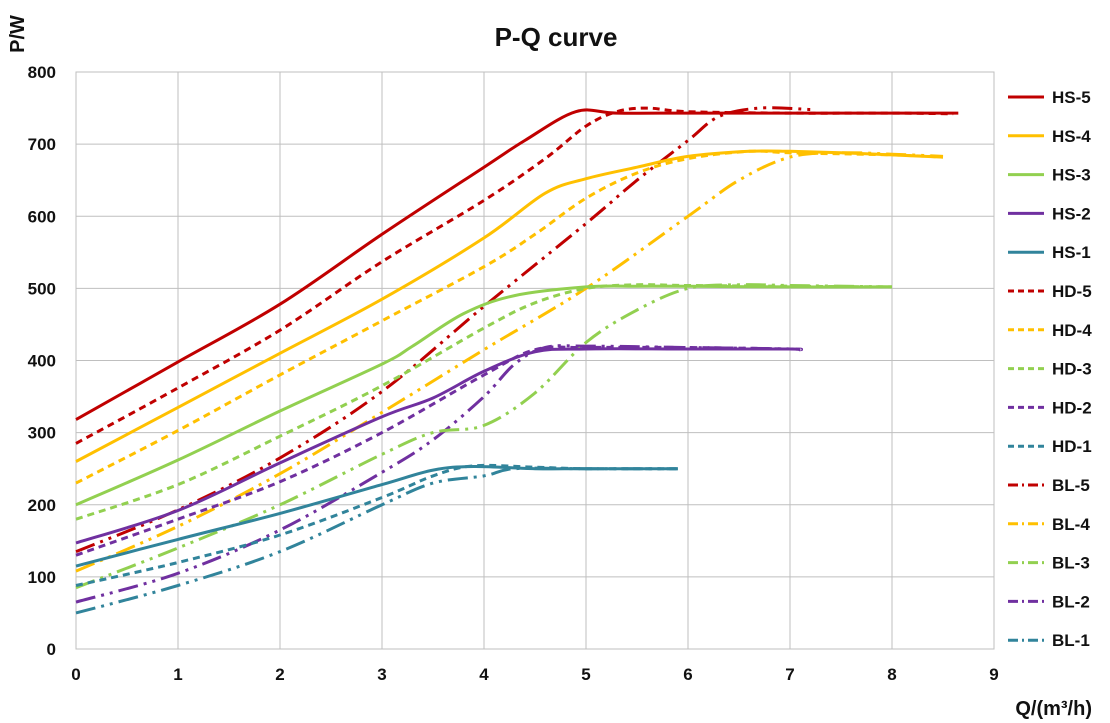 The image size is (1110, 723). Describe the element at coordinates (1071, 213) in the screenshot. I see `legend-label-hs-2: HS-2` at that location.